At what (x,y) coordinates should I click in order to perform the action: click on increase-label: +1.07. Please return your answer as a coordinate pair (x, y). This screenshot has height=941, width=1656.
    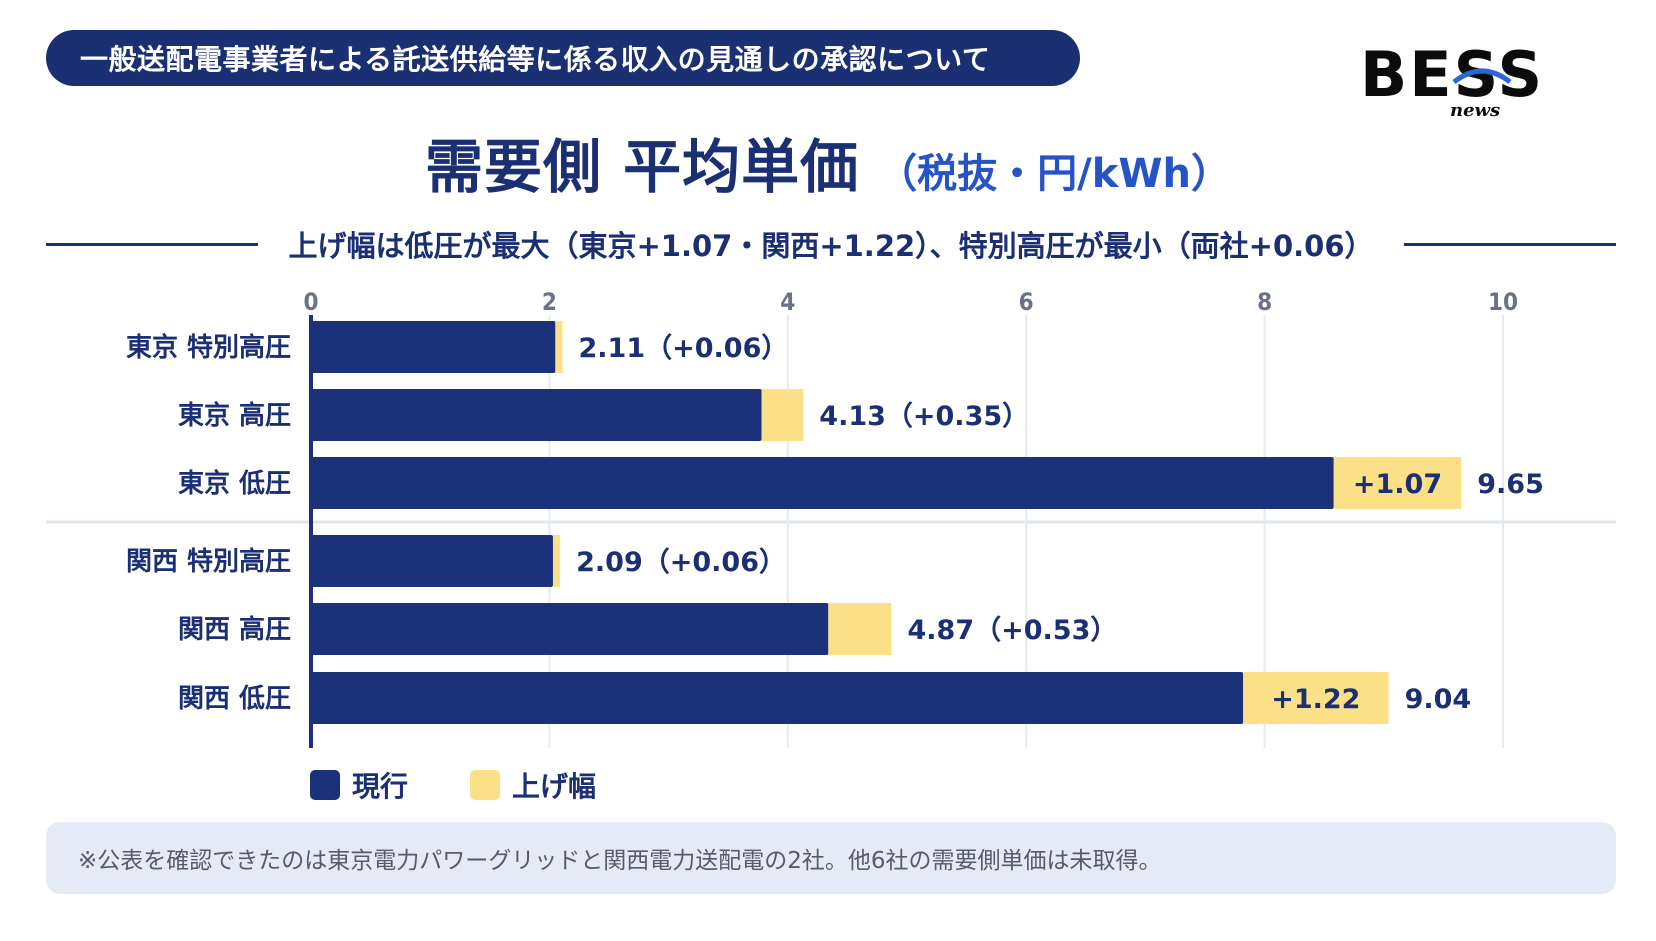
    Looking at the image, I should click on (1397, 484).